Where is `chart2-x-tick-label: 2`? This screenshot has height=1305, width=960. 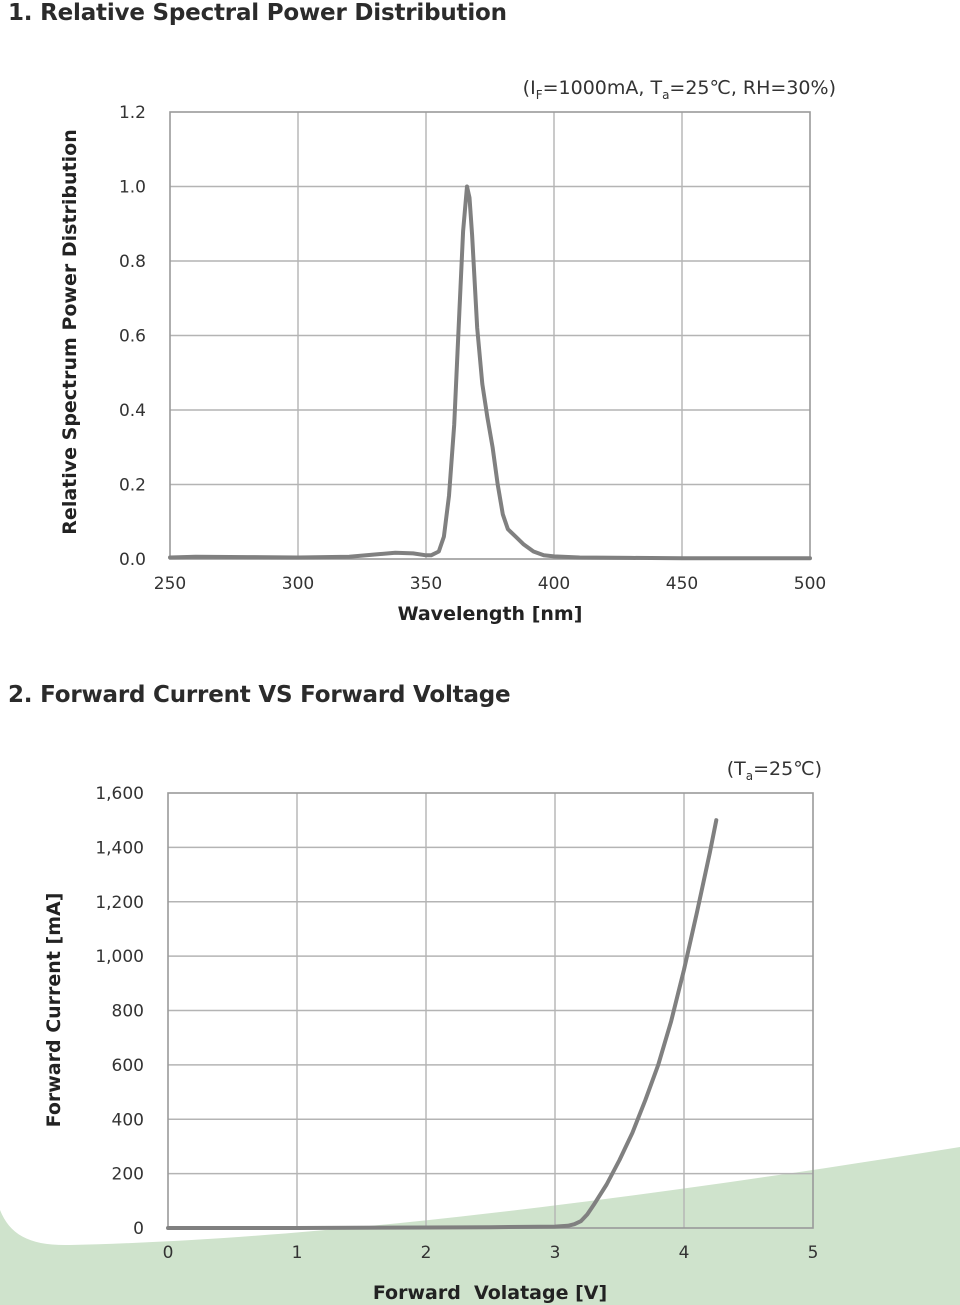 chart2-x-tick-label: 2 is located at coordinates (426, 1253).